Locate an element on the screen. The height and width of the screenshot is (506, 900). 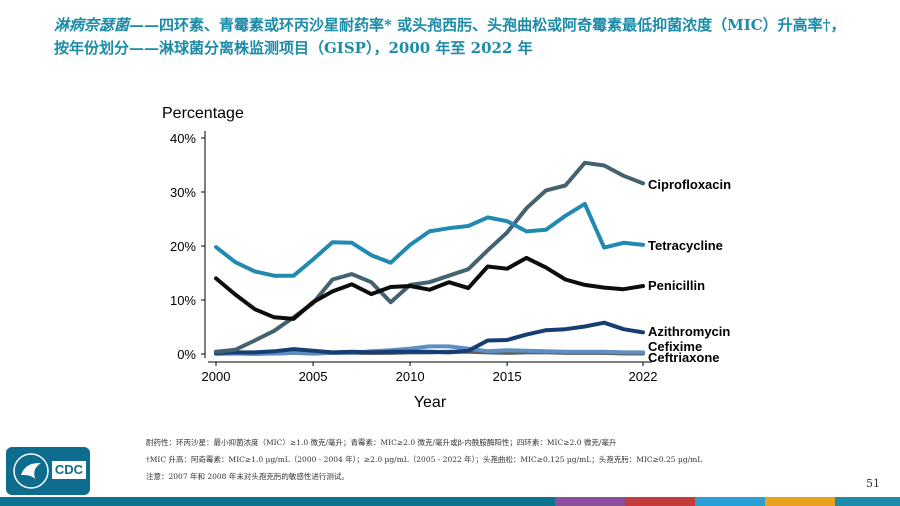
y-tick-label: 0% is located at coordinates (186, 354).